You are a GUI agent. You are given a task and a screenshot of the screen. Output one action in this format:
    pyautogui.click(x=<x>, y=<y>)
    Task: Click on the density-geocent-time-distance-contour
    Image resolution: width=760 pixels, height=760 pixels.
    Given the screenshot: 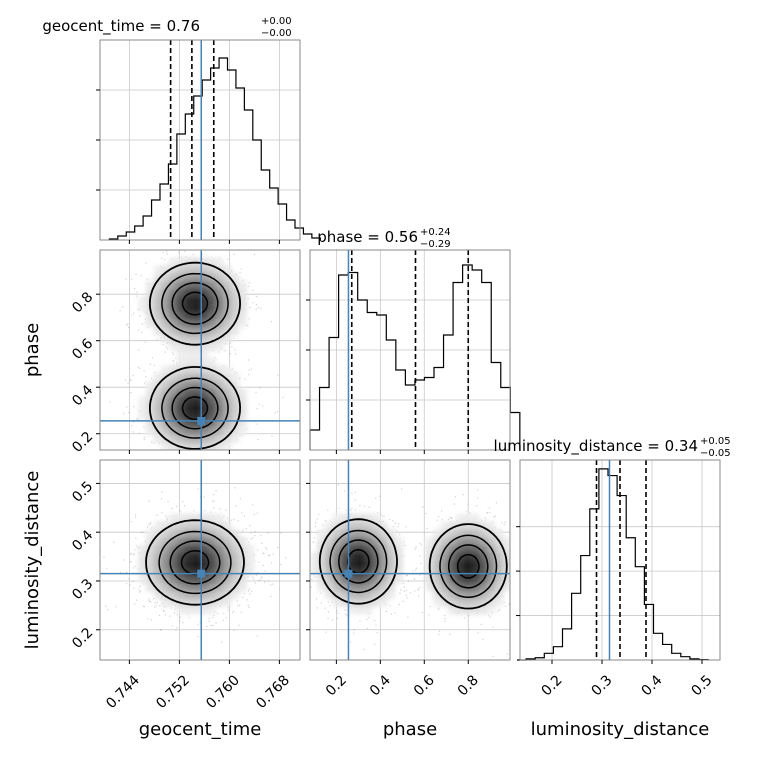 What is the action you would take?
    pyautogui.click(x=195, y=562)
    